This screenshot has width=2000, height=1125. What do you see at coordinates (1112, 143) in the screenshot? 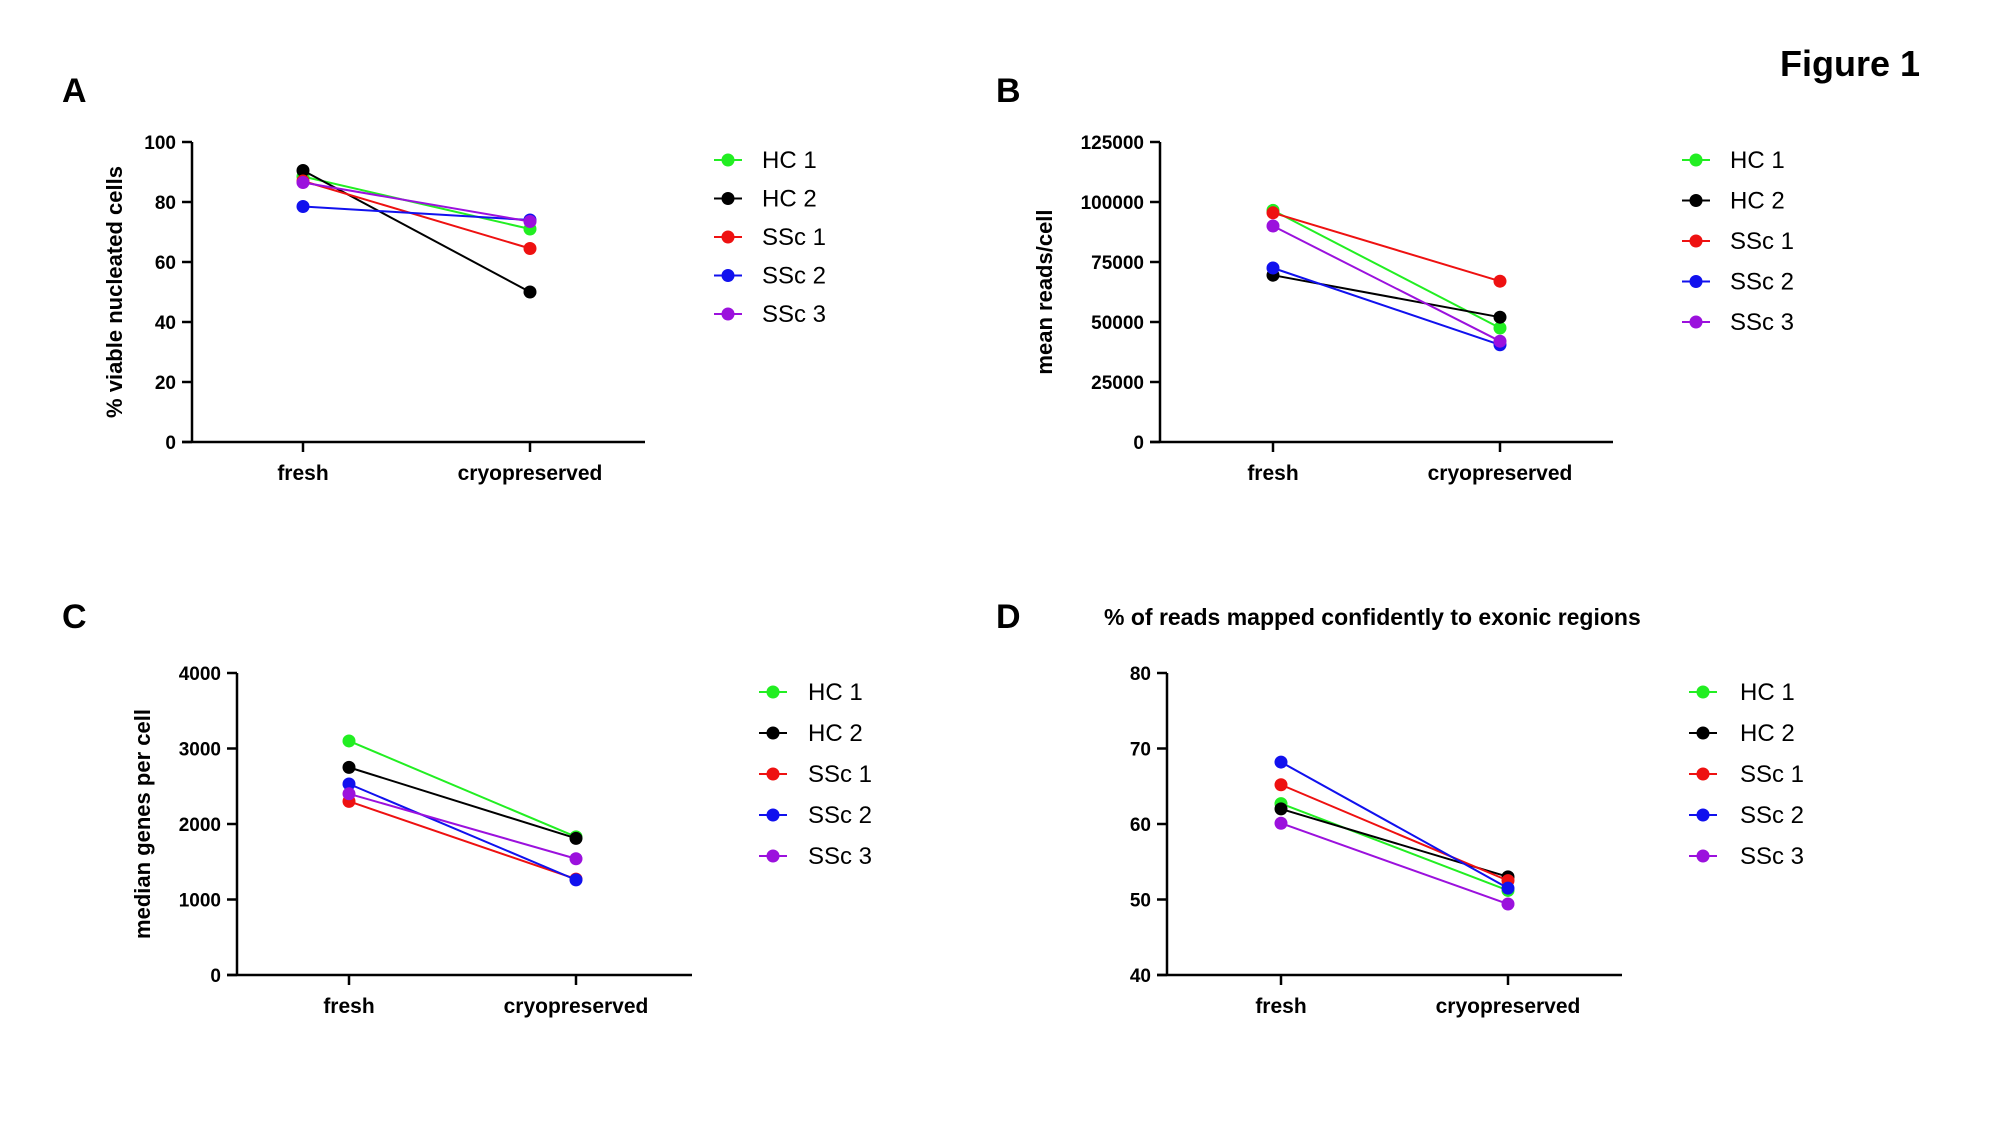
I see `y-tick-label: 125000` at bounding box center [1112, 143].